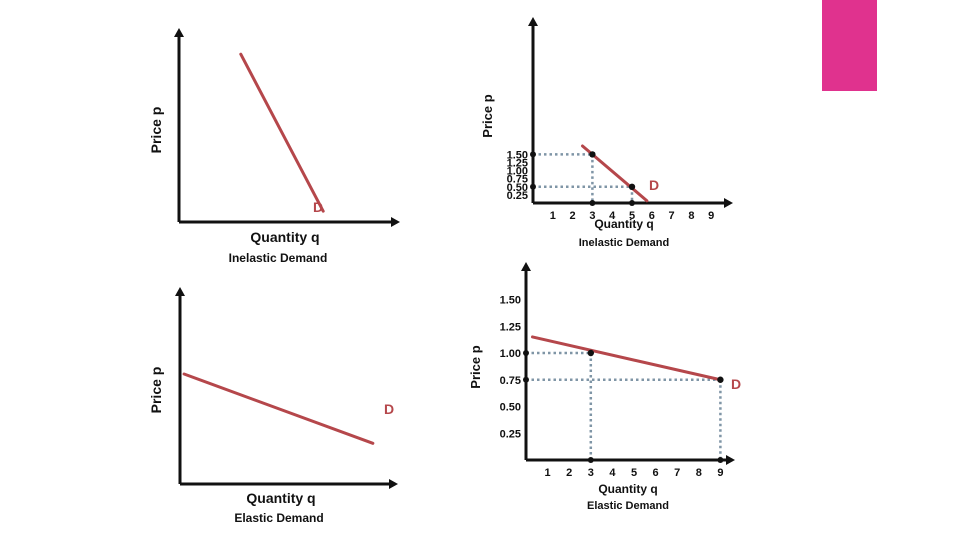 The height and width of the screenshot is (540, 960). What do you see at coordinates (849, 45) in the screenshot?
I see `accent-bar` at bounding box center [849, 45].